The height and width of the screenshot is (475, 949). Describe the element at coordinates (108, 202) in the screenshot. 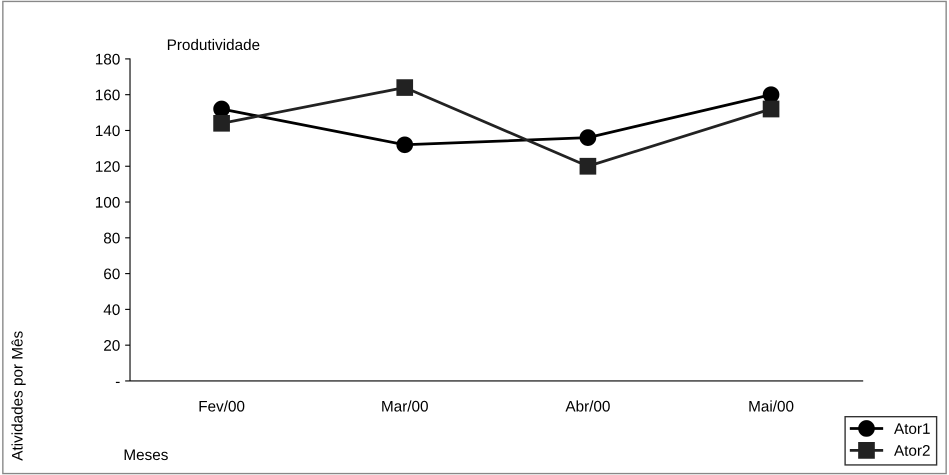

I see `y-tick-label: 100` at that location.